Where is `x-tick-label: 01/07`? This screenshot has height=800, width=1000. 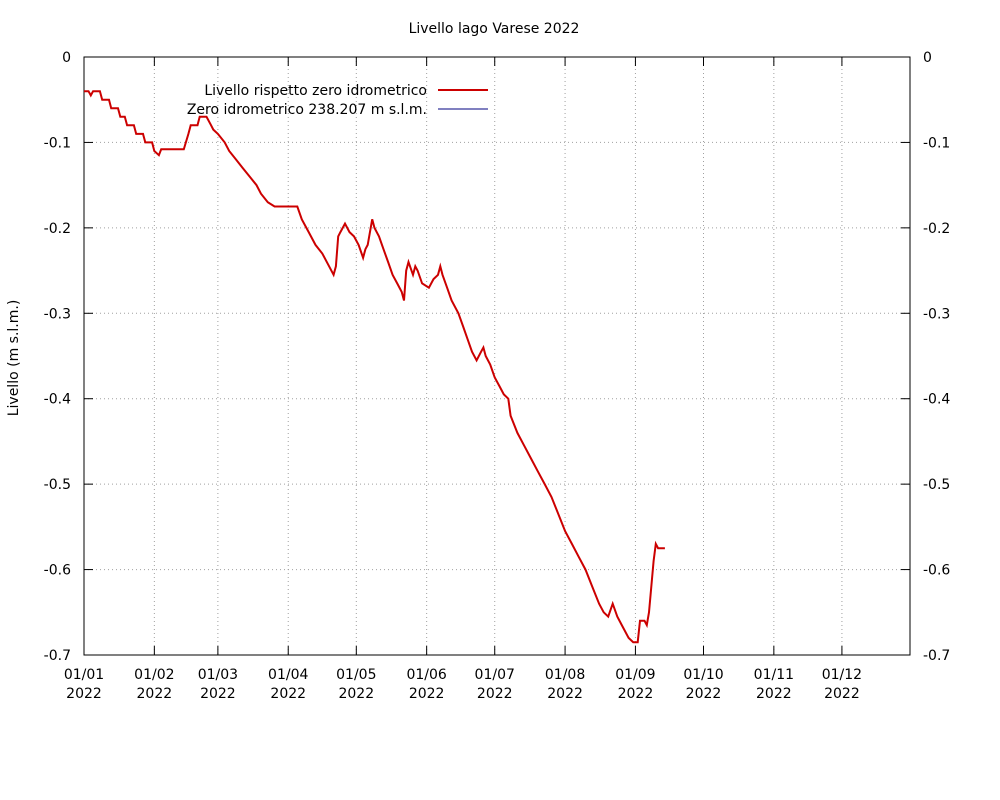 x-tick-label: 01/07 is located at coordinates (495, 675).